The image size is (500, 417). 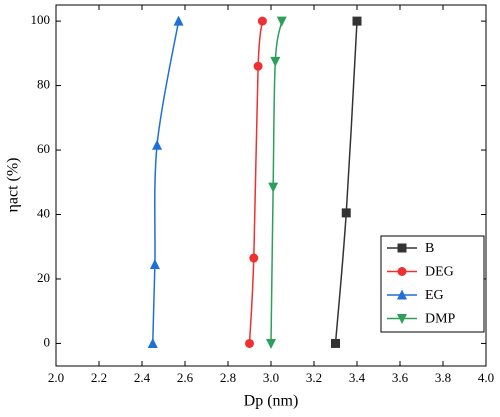 What do you see at coordinates (43, 212) in the screenshot?
I see `y-tick-label: 40` at bounding box center [43, 212].